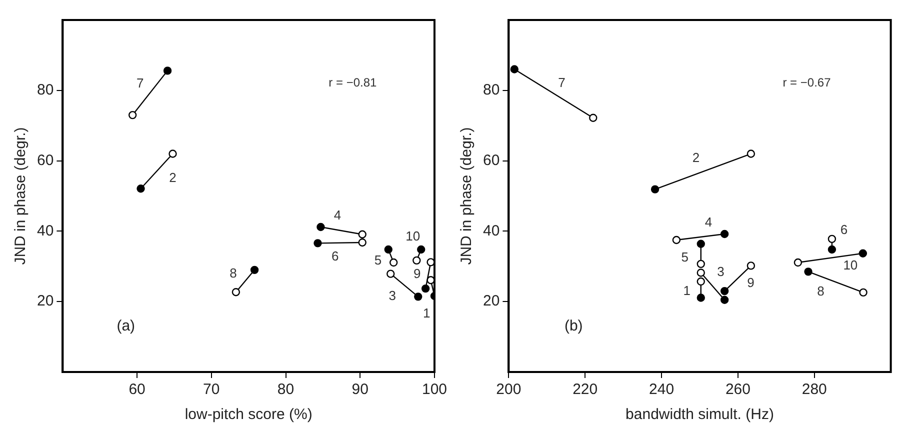  Describe the element at coordinates (737, 389) in the screenshot. I see `x-tick-label: 260` at that location.